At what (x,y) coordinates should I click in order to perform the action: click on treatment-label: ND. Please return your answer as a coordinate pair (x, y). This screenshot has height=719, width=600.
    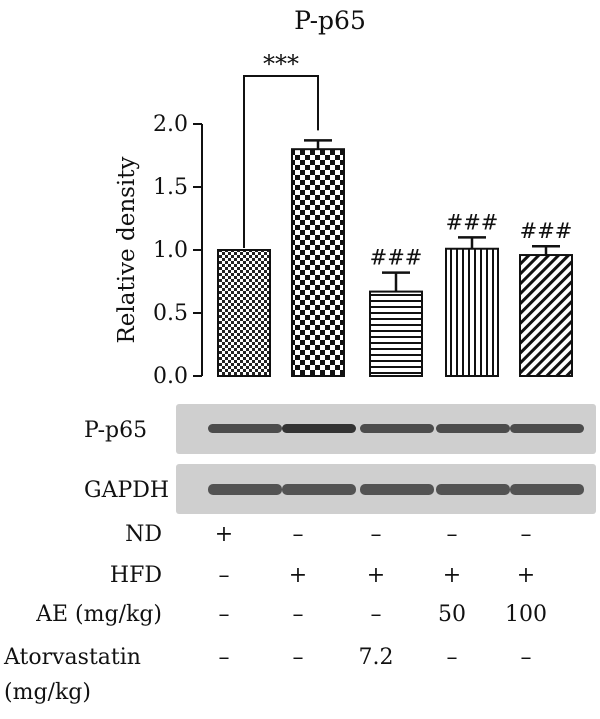
    Looking at the image, I should click on (143, 534).